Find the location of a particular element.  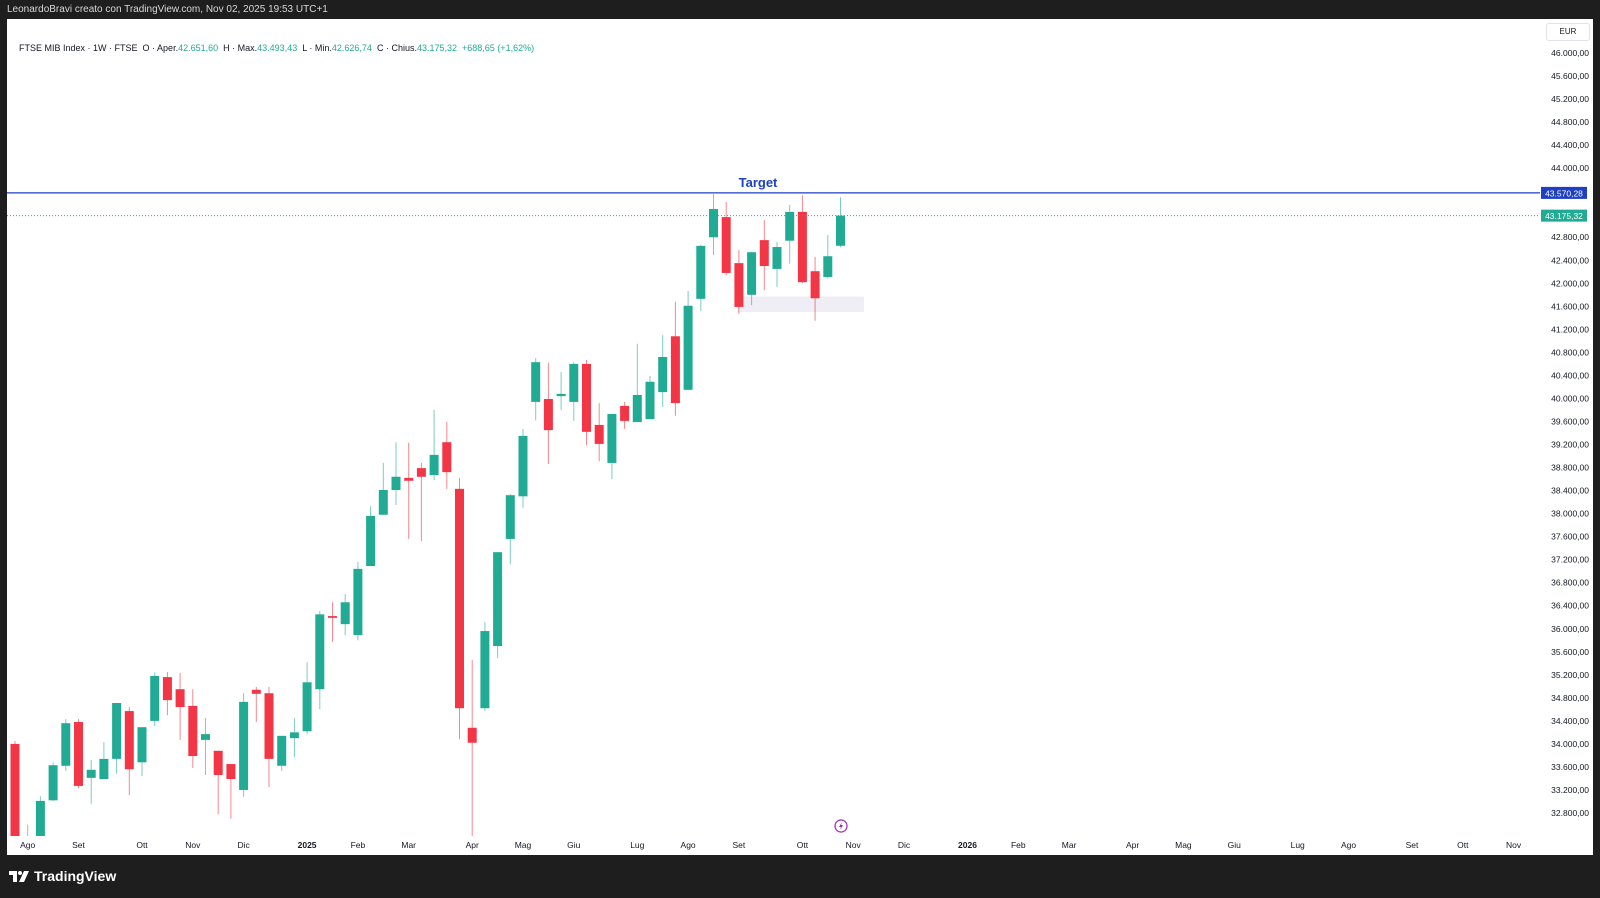

price-tick-label: 40.000,00 is located at coordinates (1570, 398).